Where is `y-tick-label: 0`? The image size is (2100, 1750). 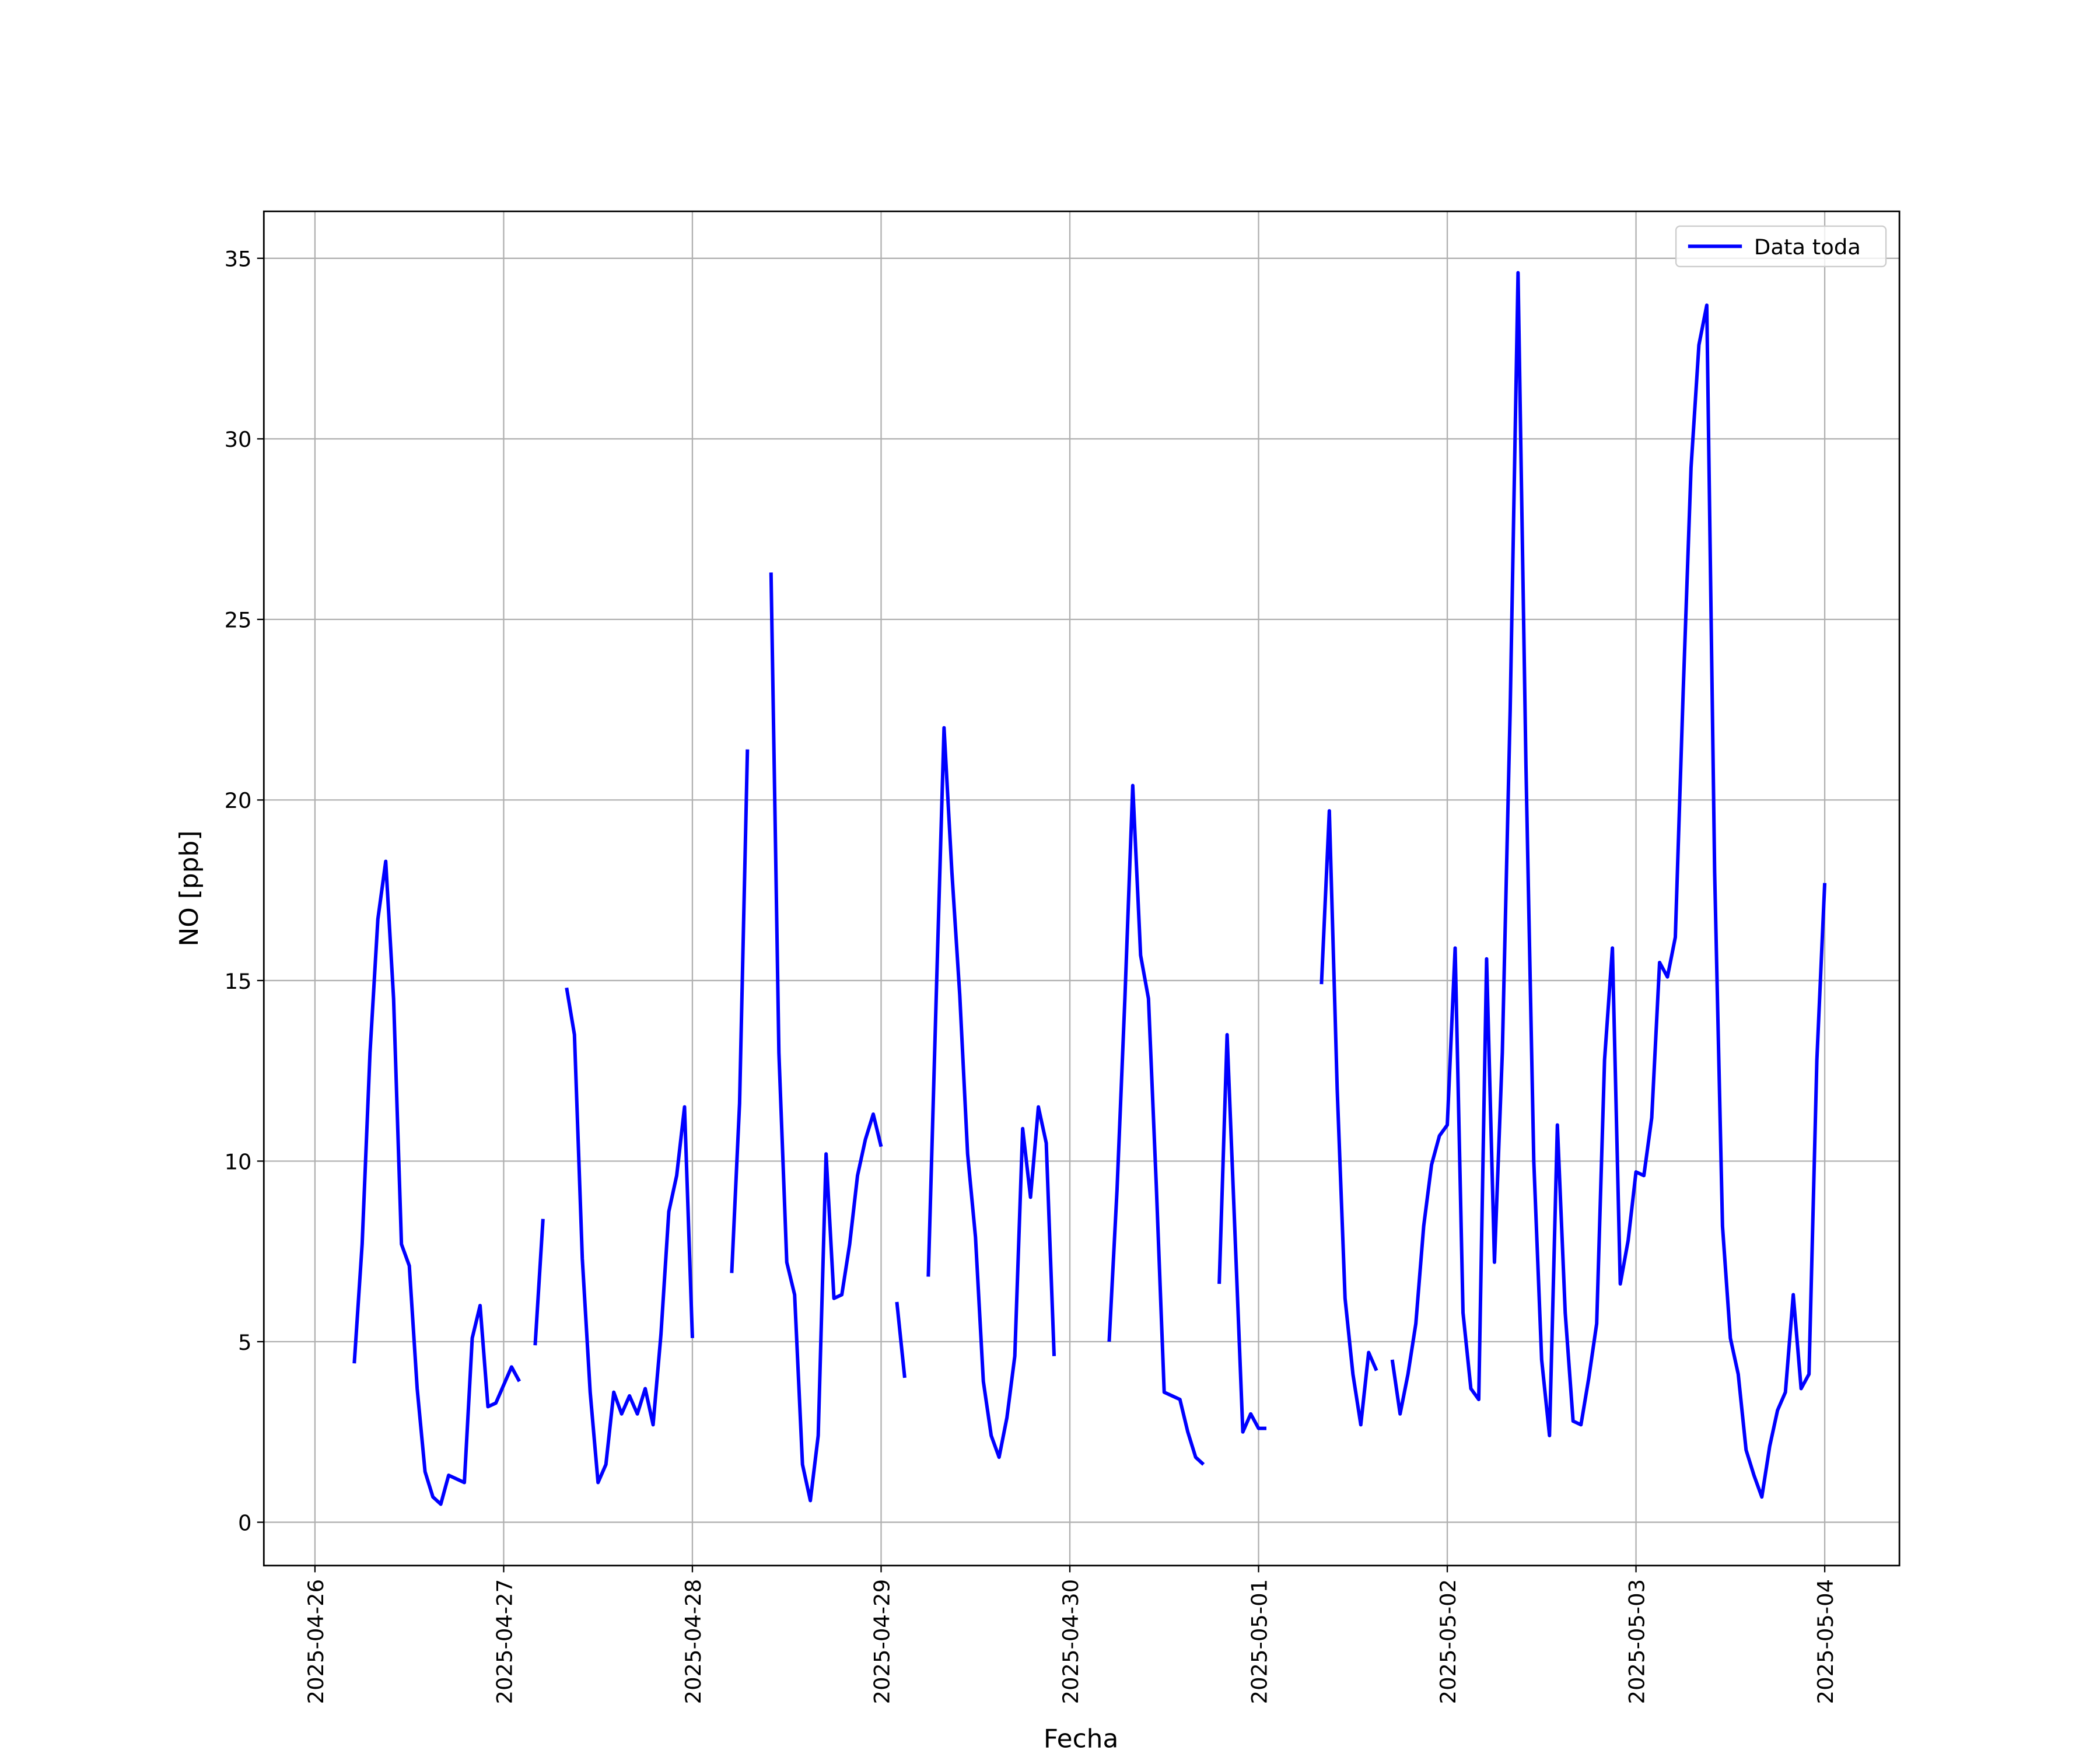
y-tick-label: 0 is located at coordinates (244, 1522).